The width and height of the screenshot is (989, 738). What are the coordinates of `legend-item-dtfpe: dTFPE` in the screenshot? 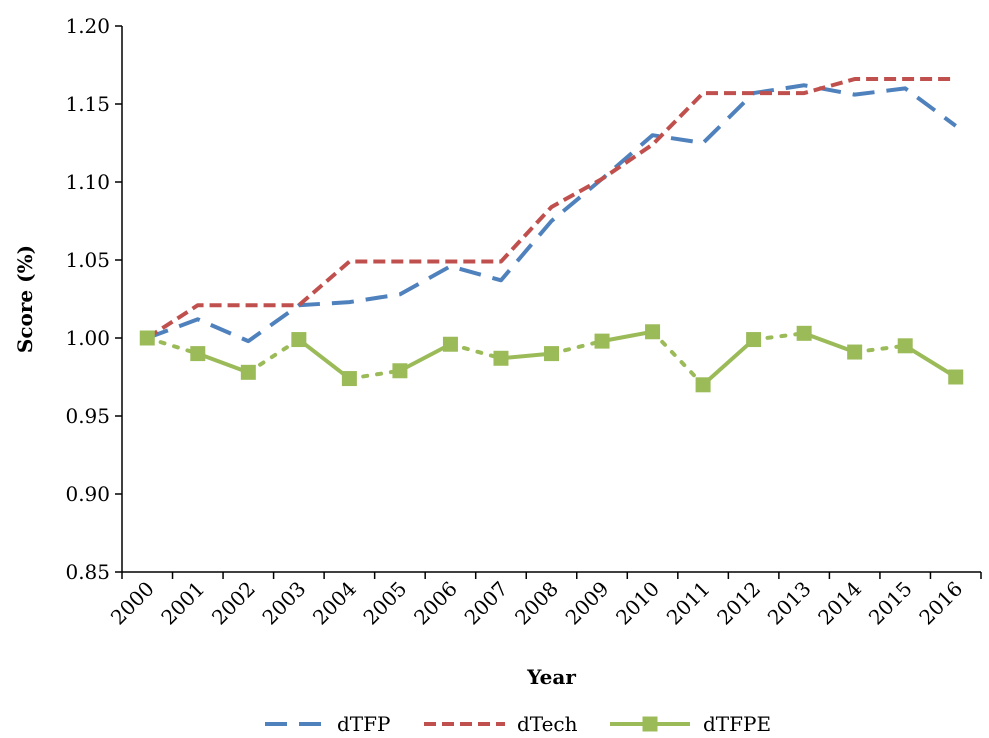 It's located at (690, 724).